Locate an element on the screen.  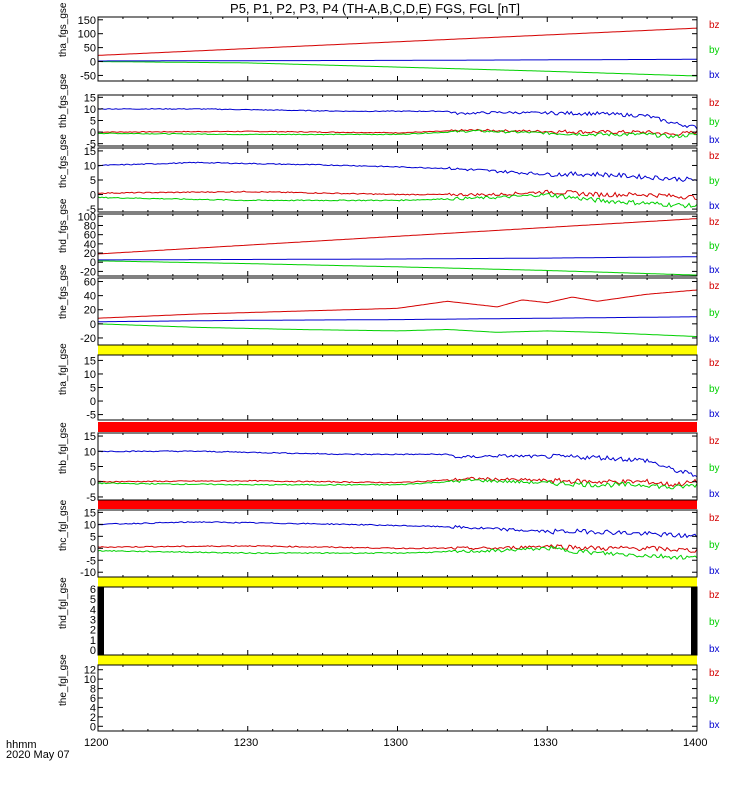
x-tick-label: 1230 is located at coordinates (246, 743).